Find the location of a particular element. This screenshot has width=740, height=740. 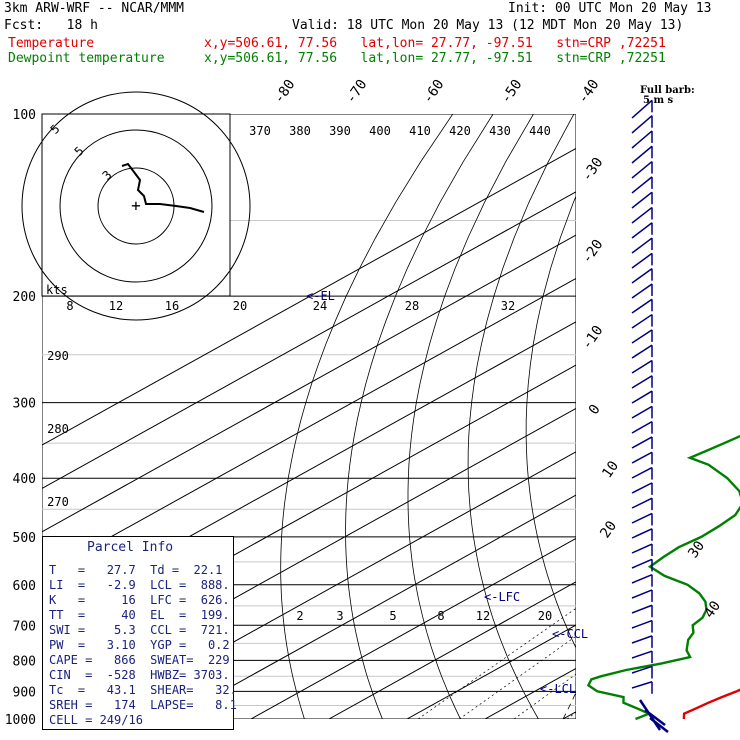

isotherm-label: 30 is located at coordinates (696, 549).